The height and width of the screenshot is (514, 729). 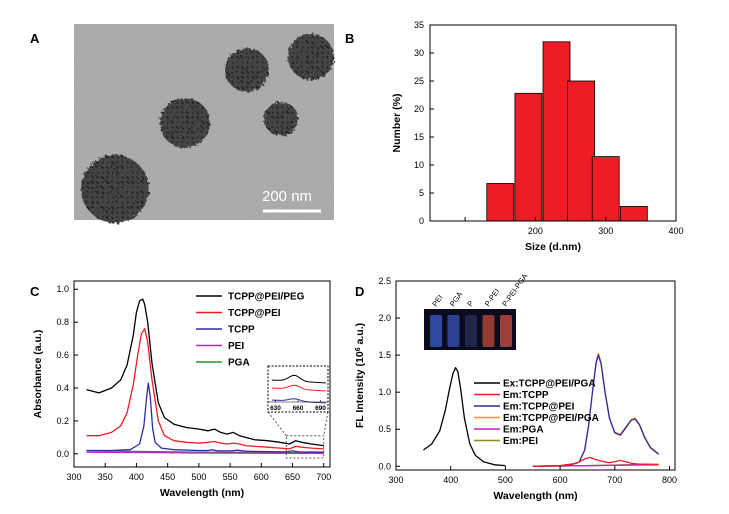 I want to click on legend-label: TCPP@PEI/PEG, so click(x=266, y=297).